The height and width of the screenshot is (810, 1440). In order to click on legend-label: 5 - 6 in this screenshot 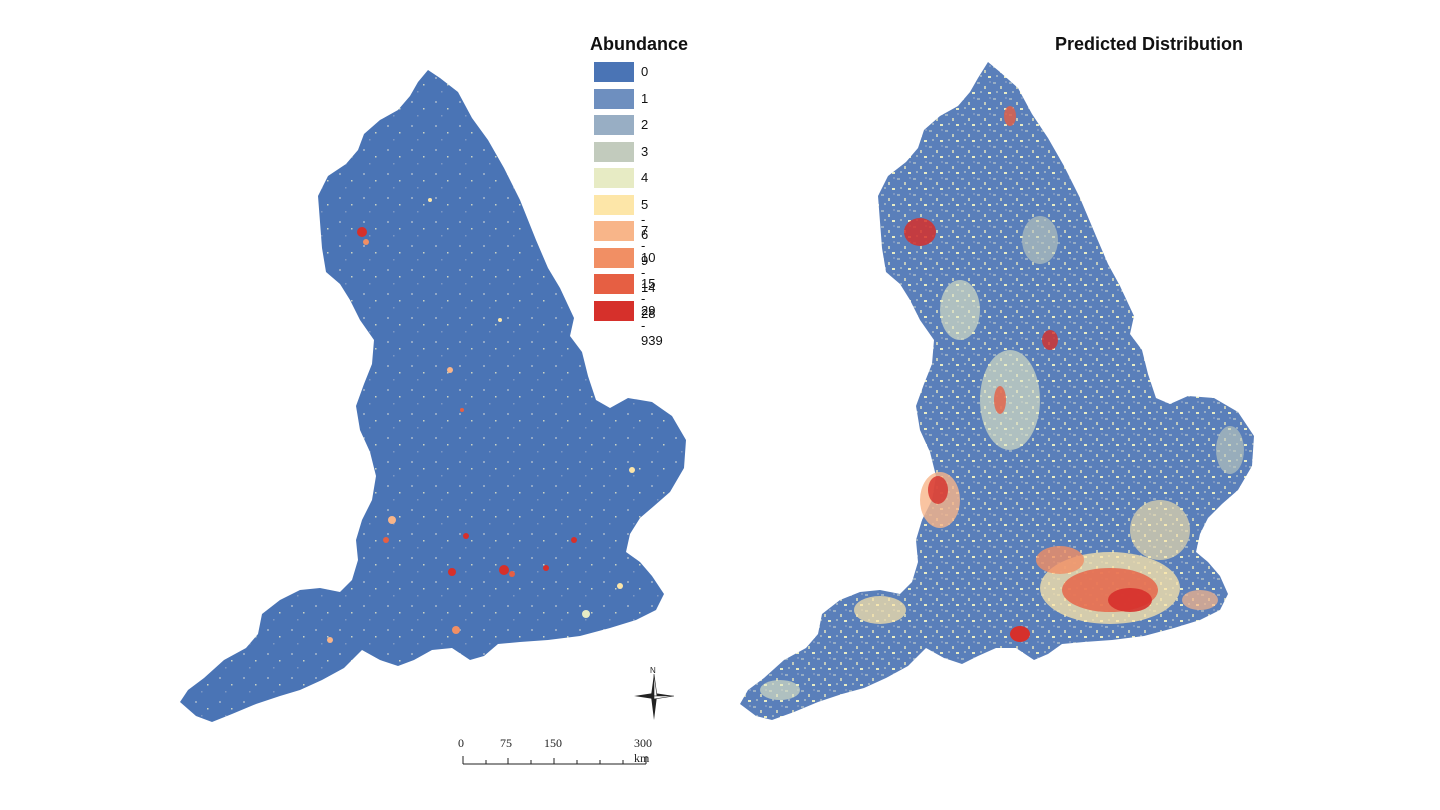, I will do `click(645, 219)`.